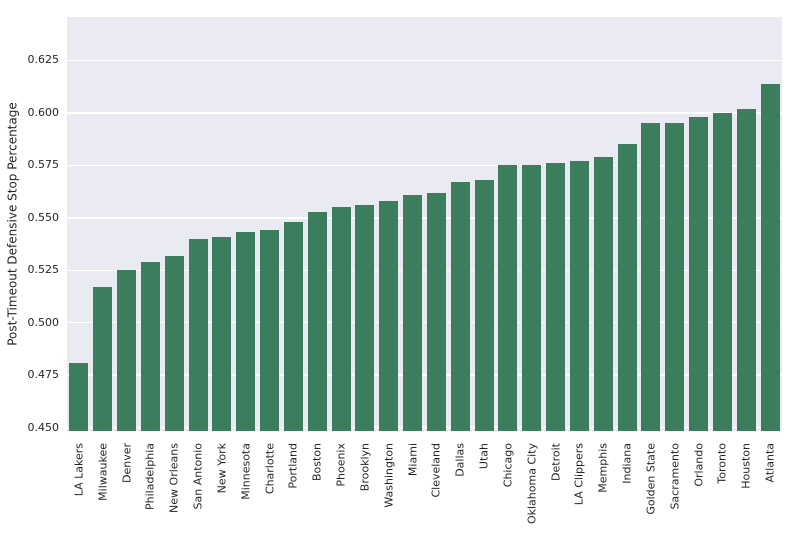 The image size is (800, 550). Describe the element at coordinates (43, 427) in the screenshot. I see `y-tick-label: 0.450` at that location.